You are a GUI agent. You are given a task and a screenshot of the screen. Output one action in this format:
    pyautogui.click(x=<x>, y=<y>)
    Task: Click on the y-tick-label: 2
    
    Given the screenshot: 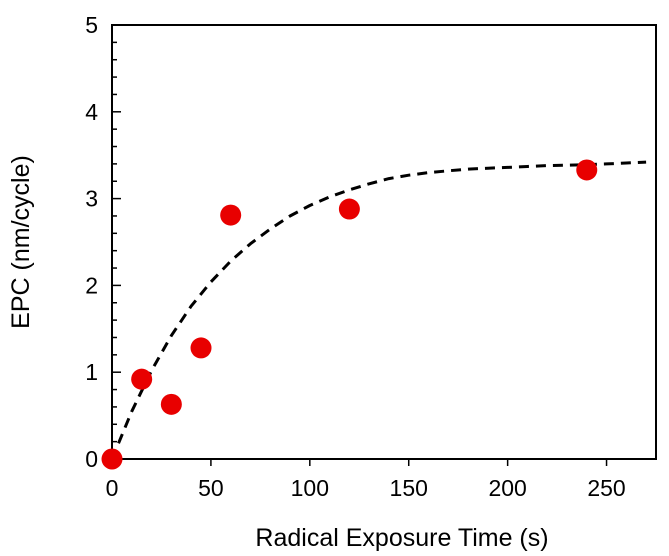 What is the action you would take?
    pyautogui.click(x=91, y=285)
    